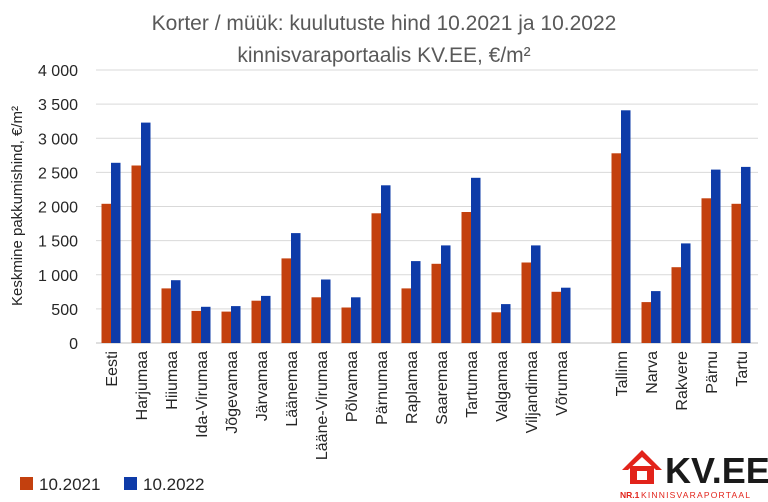 The image size is (768, 502). I want to click on legend-label-10-2021: 10.2021, so click(69, 484).